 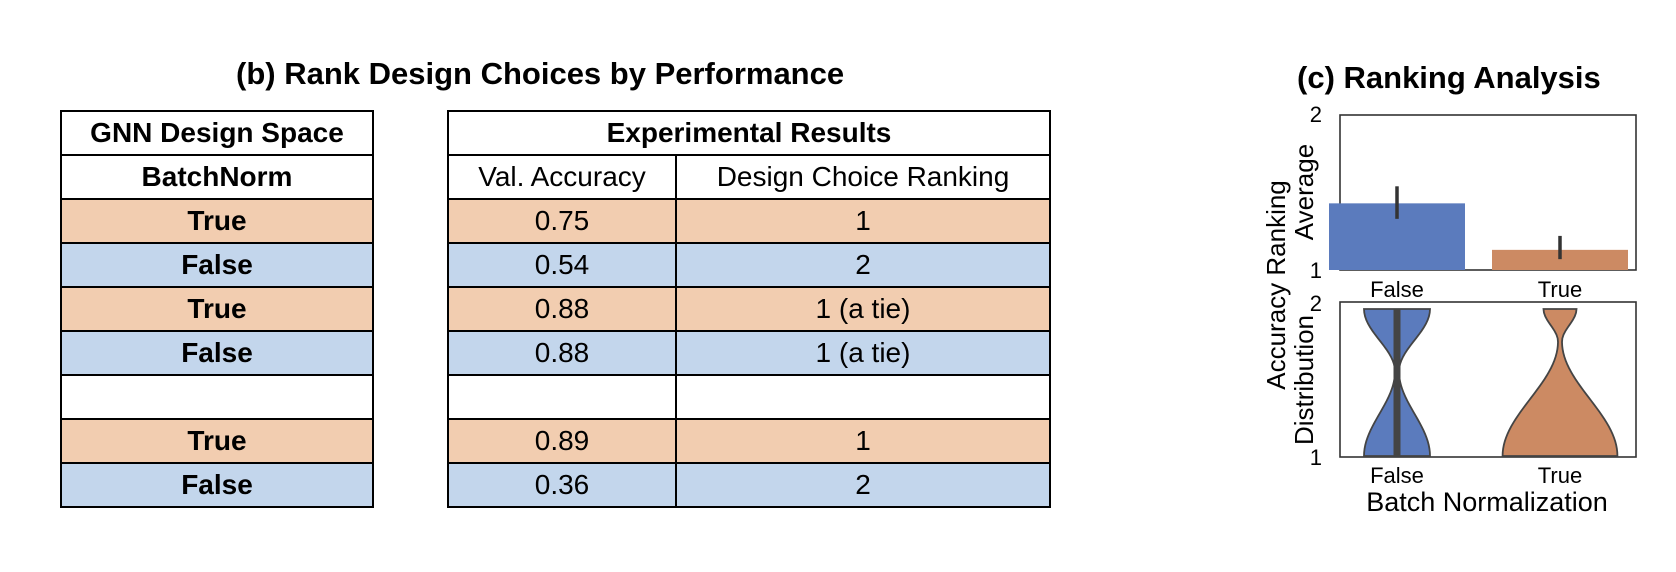 What do you see at coordinates (562, 441) in the screenshot?
I see `accuracy-cell: 0.89` at bounding box center [562, 441].